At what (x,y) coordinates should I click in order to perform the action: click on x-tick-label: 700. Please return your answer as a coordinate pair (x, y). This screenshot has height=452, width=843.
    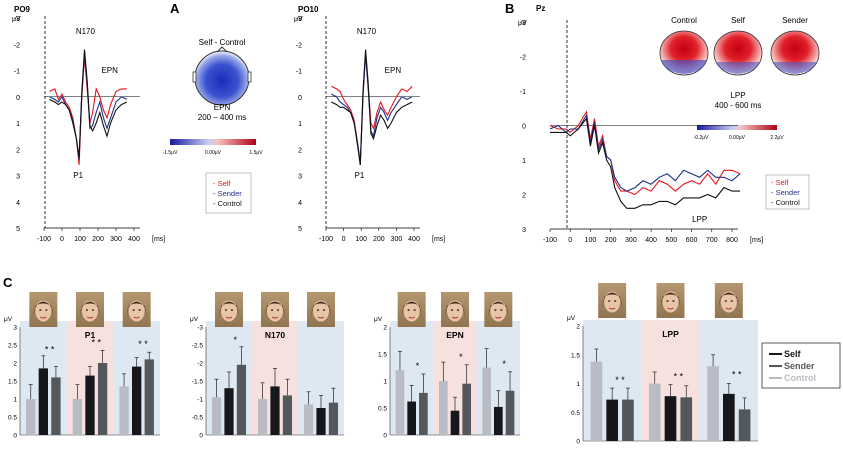
    Looking at the image, I should click on (712, 240).